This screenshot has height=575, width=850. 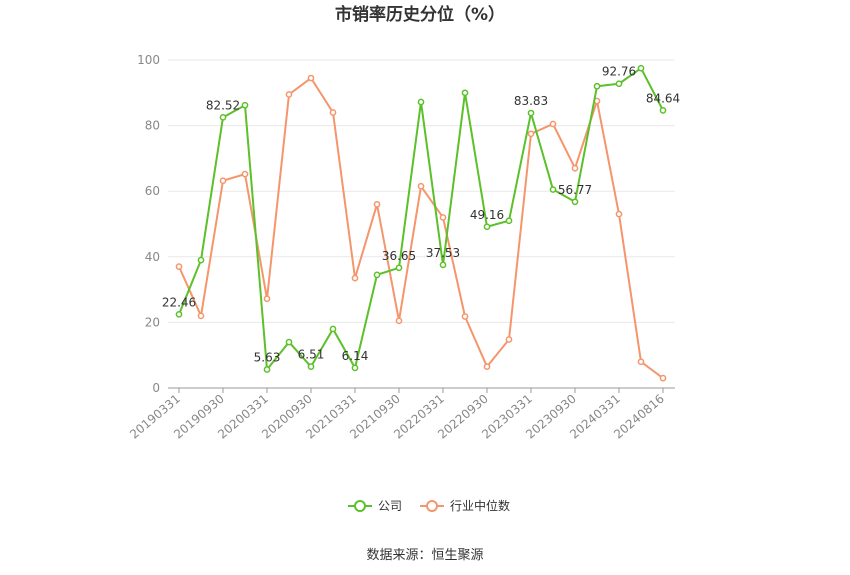 What do you see at coordinates (152, 126) in the screenshot?
I see `y-tick-label: 80` at bounding box center [152, 126].